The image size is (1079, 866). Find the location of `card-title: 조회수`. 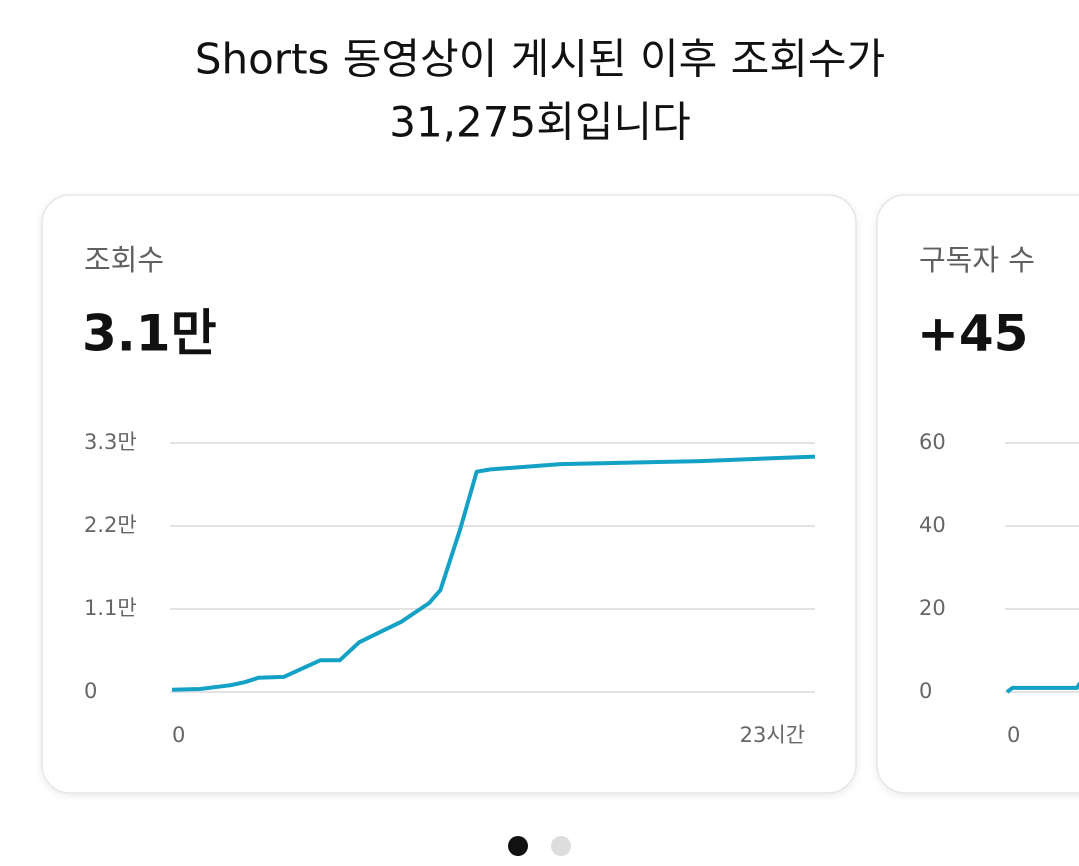

card-title: 조회수 is located at coordinates (124, 260).